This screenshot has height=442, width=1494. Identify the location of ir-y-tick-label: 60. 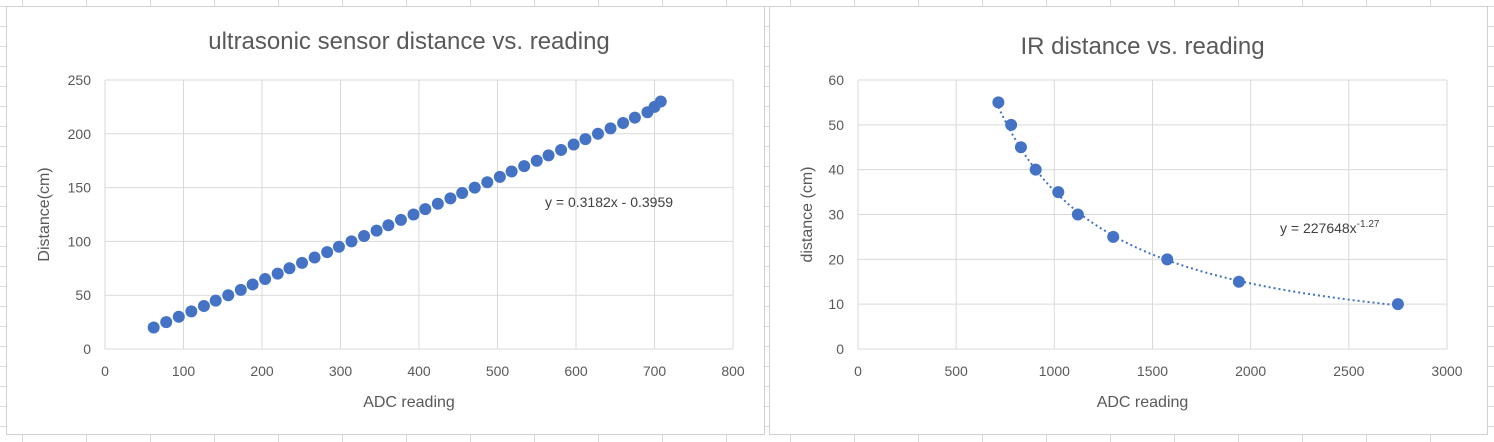
(836, 80).